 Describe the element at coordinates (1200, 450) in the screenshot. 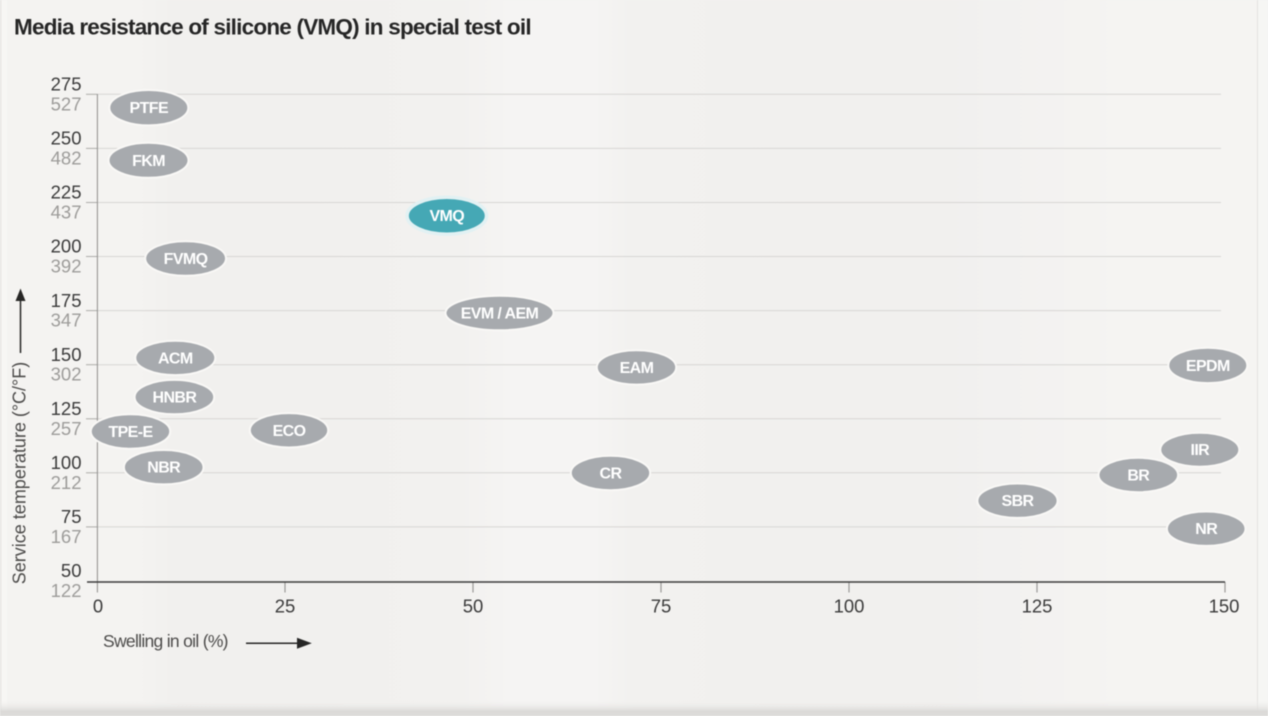

I see `svg-text: IIR` at that location.